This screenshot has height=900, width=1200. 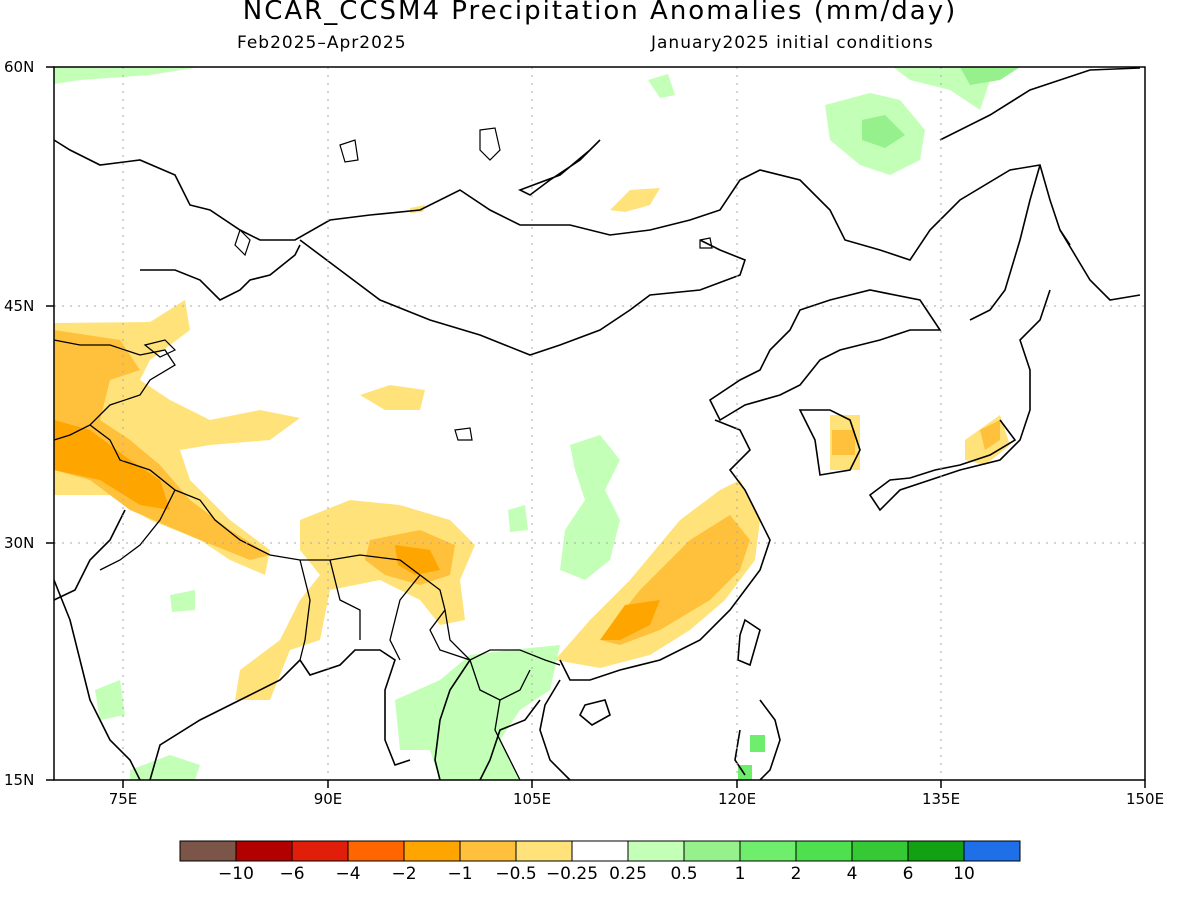 What do you see at coordinates (236, 874) in the screenshot?
I see `colorbar-label: −10` at bounding box center [236, 874].